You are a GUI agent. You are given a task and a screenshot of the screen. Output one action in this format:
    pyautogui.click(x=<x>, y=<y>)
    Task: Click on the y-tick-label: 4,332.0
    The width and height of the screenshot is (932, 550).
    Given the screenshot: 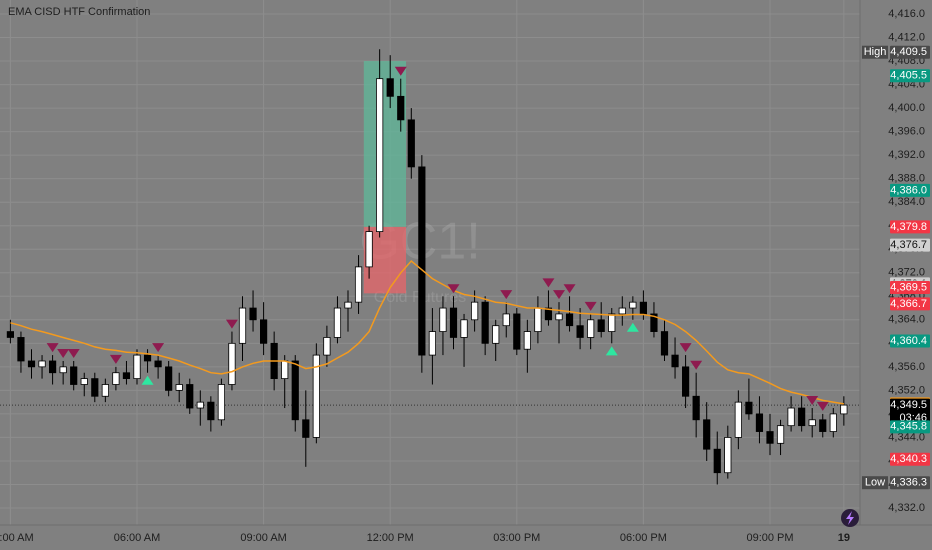 What is the action you would take?
    pyautogui.click(x=906, y=508)
    